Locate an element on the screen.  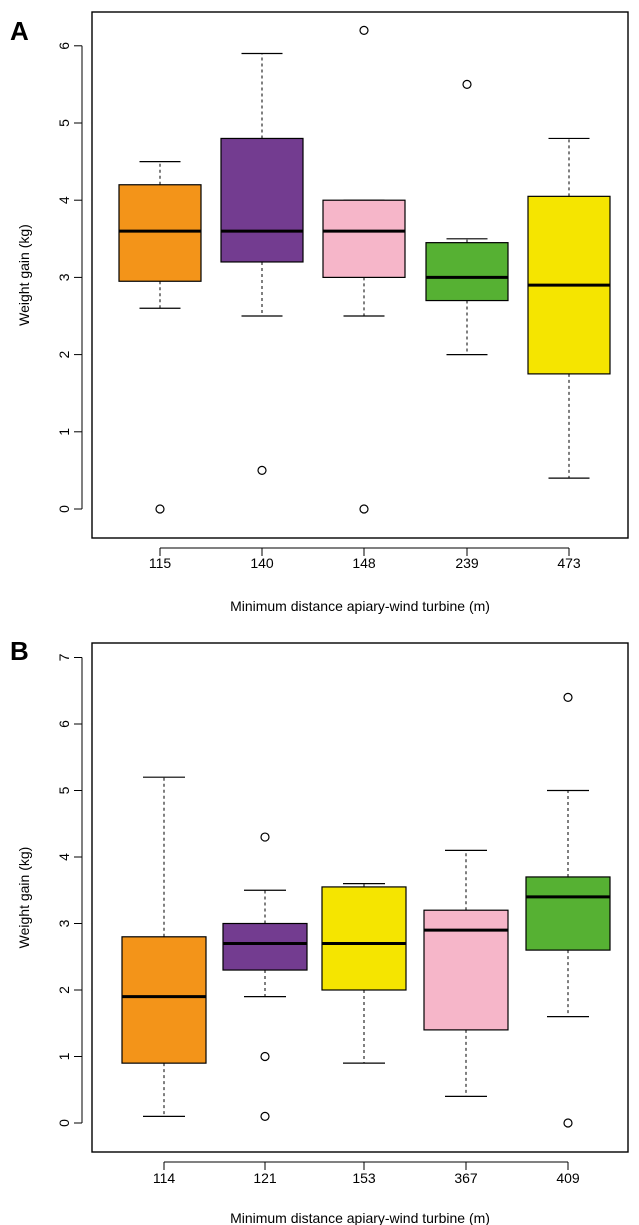
x-axis: 115 140 148 239 473 is located at coordinates (365, 559).